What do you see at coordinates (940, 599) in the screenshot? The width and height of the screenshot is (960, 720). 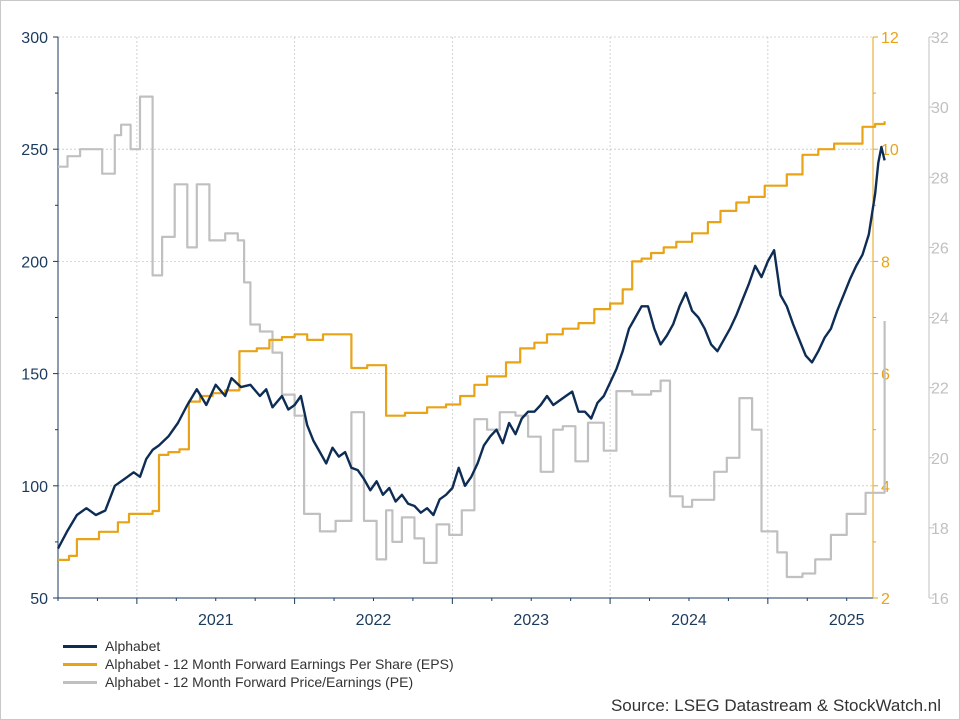 I see `y-pe-tick-label: 16` at bounding box center [940, 599].